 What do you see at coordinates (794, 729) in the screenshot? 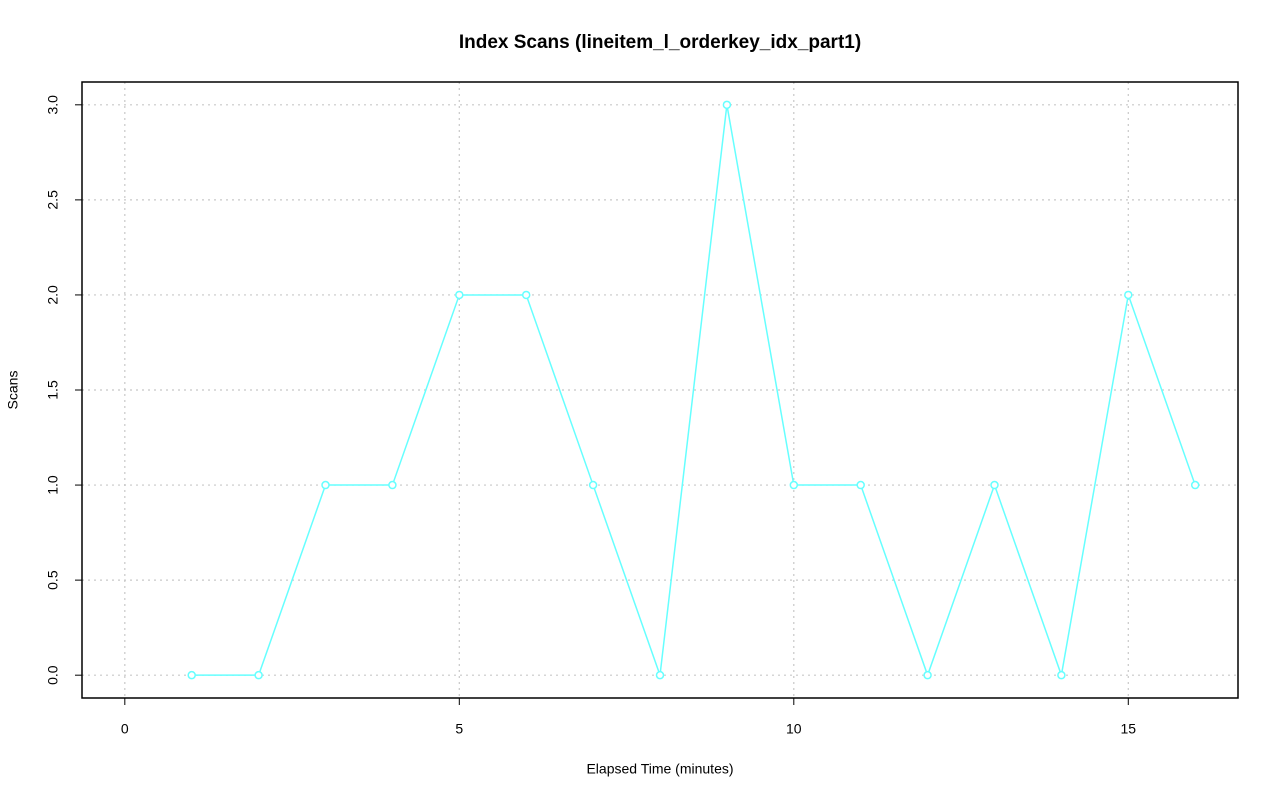
I see `x-tick-label: 10` at bounding box center [794, 729].